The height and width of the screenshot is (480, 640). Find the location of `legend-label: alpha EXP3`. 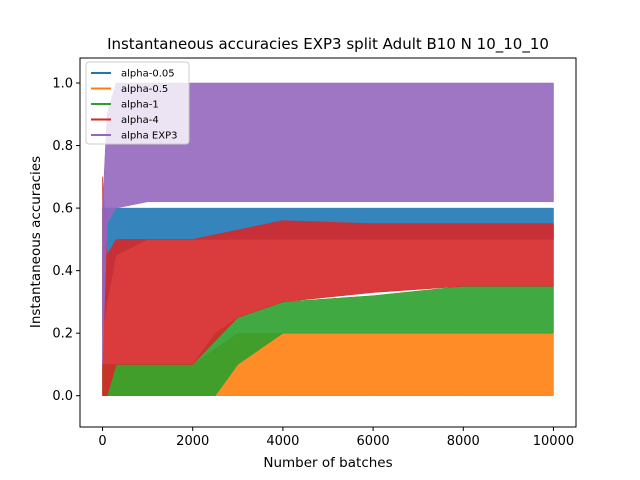

legend-label: alpha EXP3 is located at coordinates (149, 136).